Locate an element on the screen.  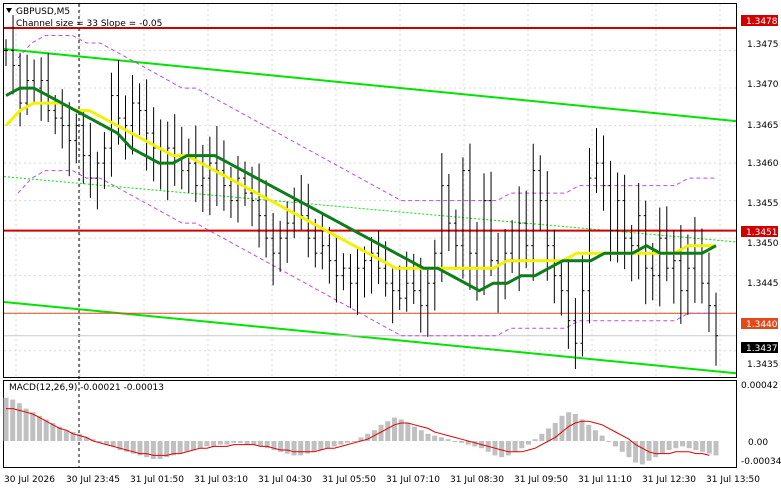
time-tick: 31 Jul 13:50 is located at coordinates (733, 480).